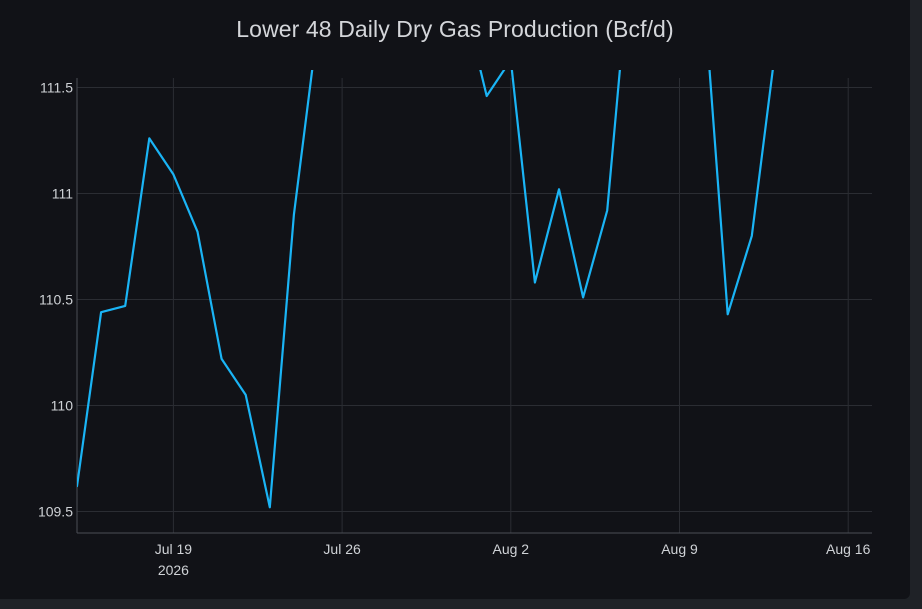  What do you see at coordinates (174, 549) in the screenshot?
I see `x-tick-label: Jul 19` at bounding box center [174, 549].